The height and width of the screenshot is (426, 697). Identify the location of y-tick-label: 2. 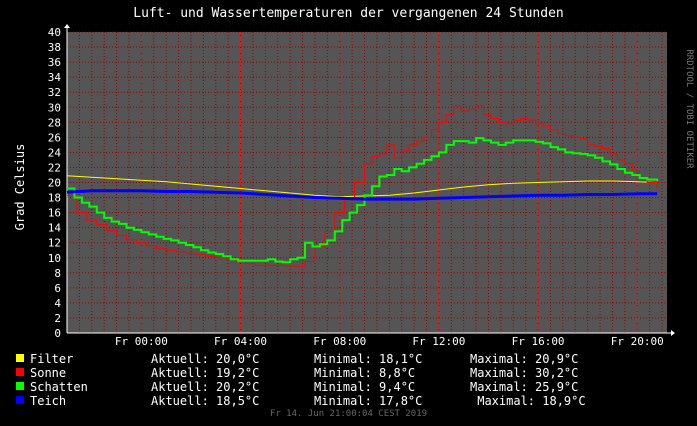
(57, 318).